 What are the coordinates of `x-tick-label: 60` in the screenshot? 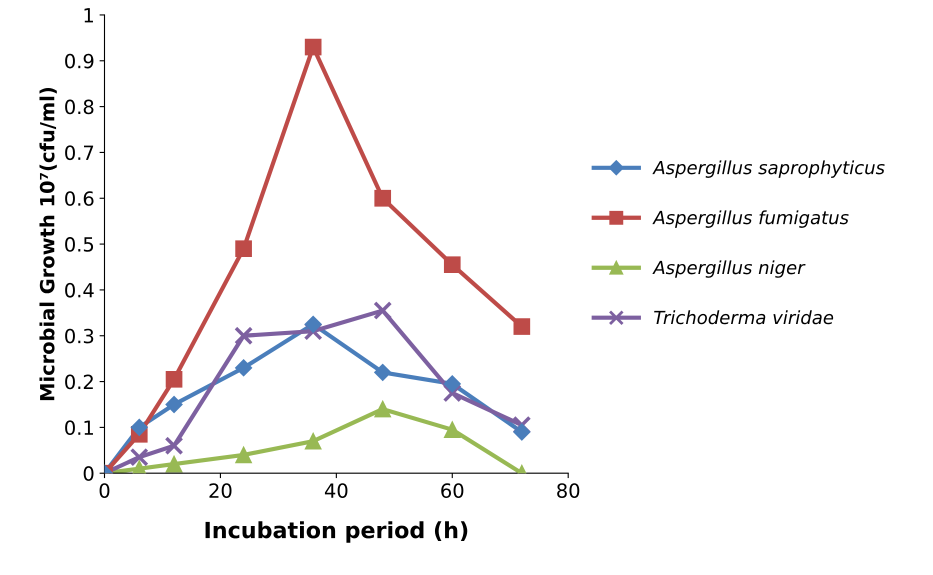 It's located at (452, 490).